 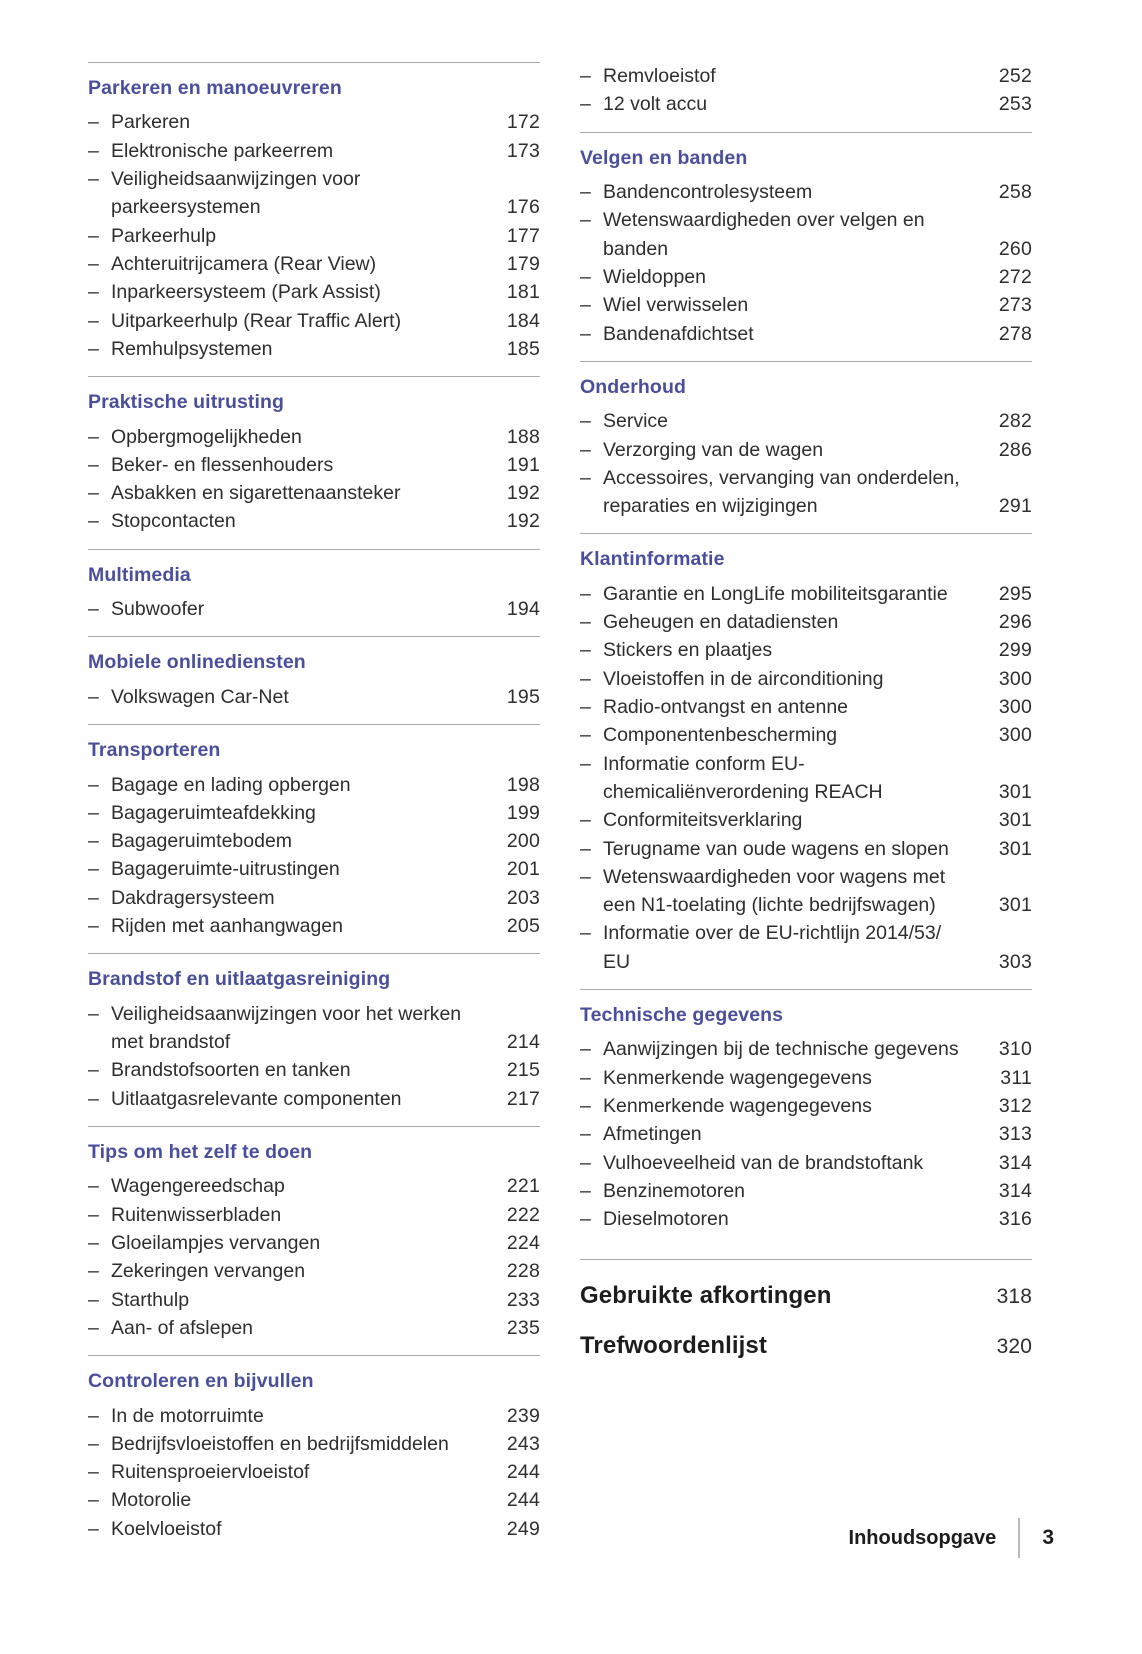 I want to click on toc-entry-page-number: 303, so click(x=1015, y=961).